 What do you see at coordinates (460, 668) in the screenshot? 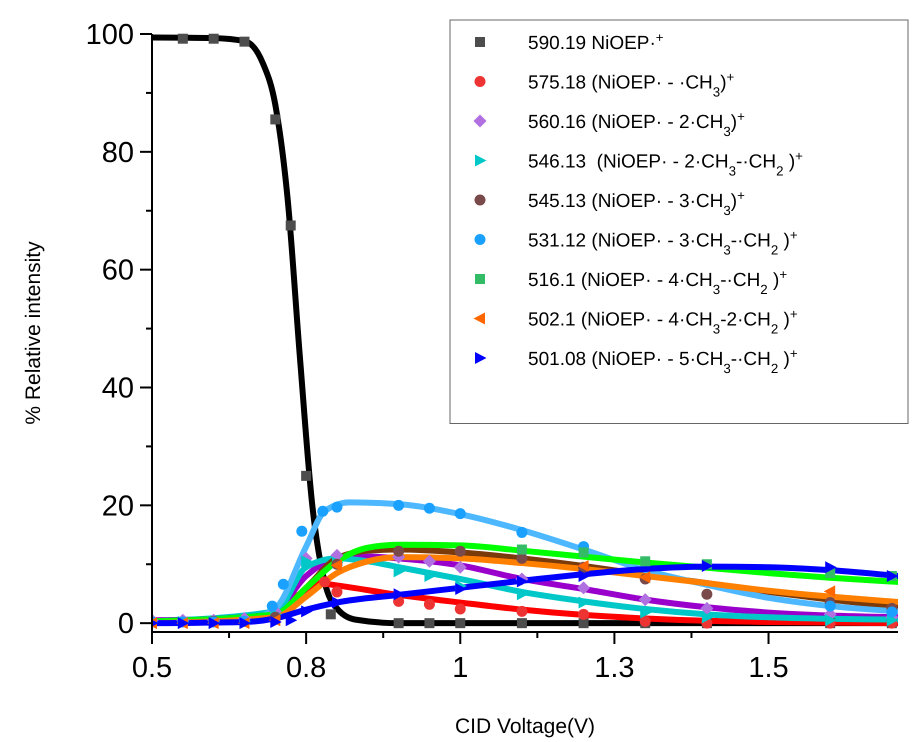
I see `x-tick-label: 1` at bounding box center [460, 668].